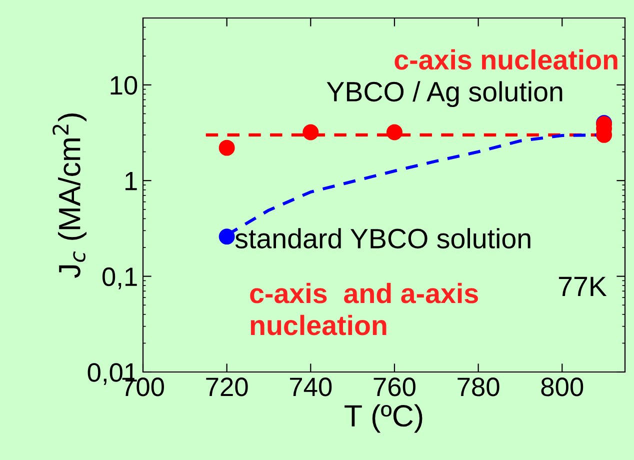 The image size is (634, 460). I want to click on annotation: c-axis and a-axis nucleation, so click(364, 309).